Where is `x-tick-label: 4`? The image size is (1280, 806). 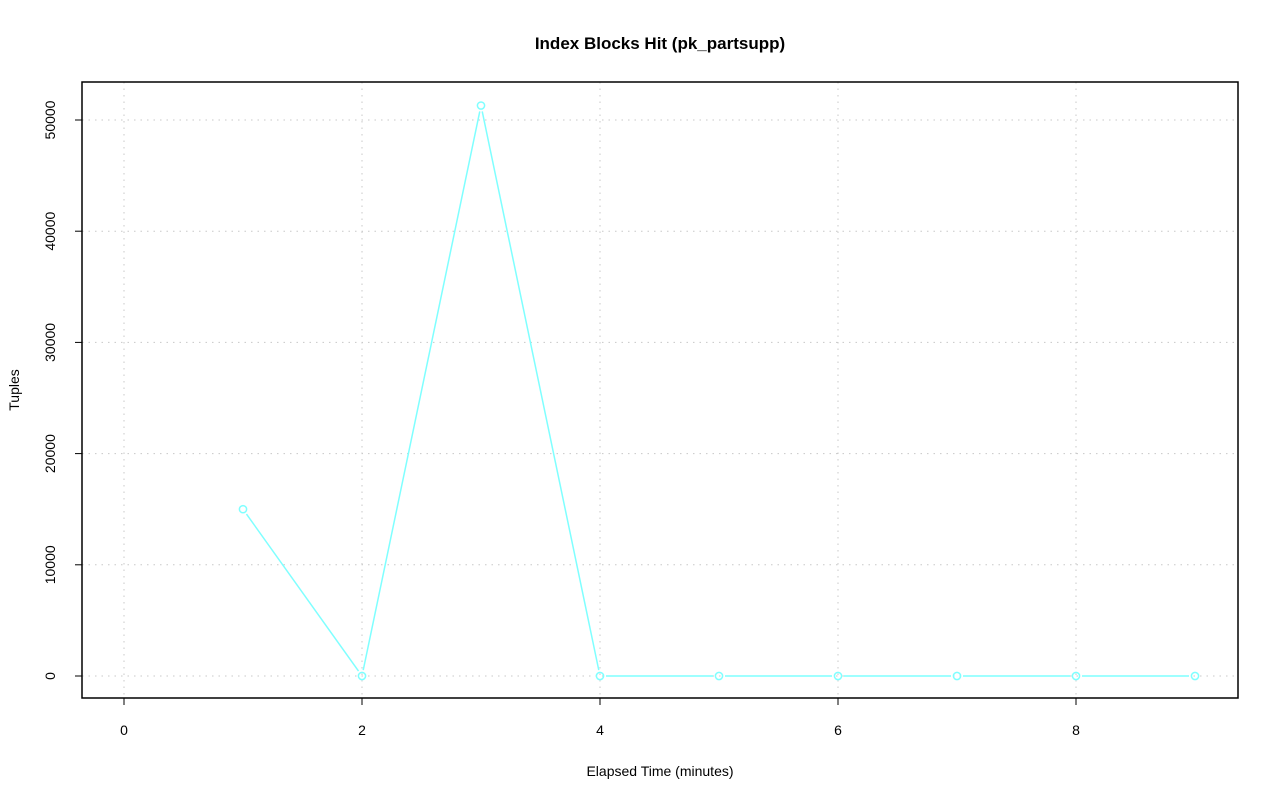 x-tick-label: 4 is located at coordinates (600, 730).